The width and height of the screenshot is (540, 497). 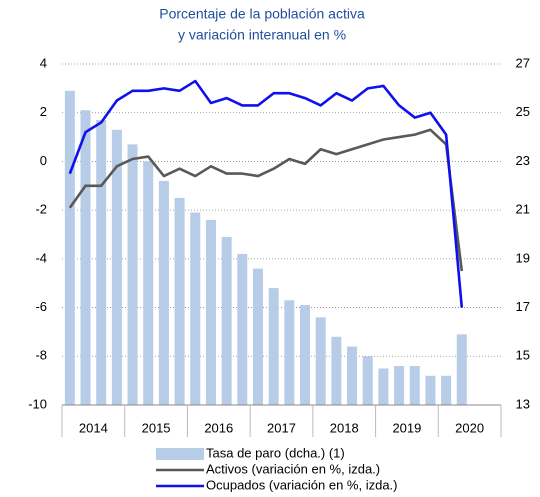 What do you see at coordinates (523, 257) in the screenshot?
I see `y2-tick-label: 19` at bounding box center [523, 257].